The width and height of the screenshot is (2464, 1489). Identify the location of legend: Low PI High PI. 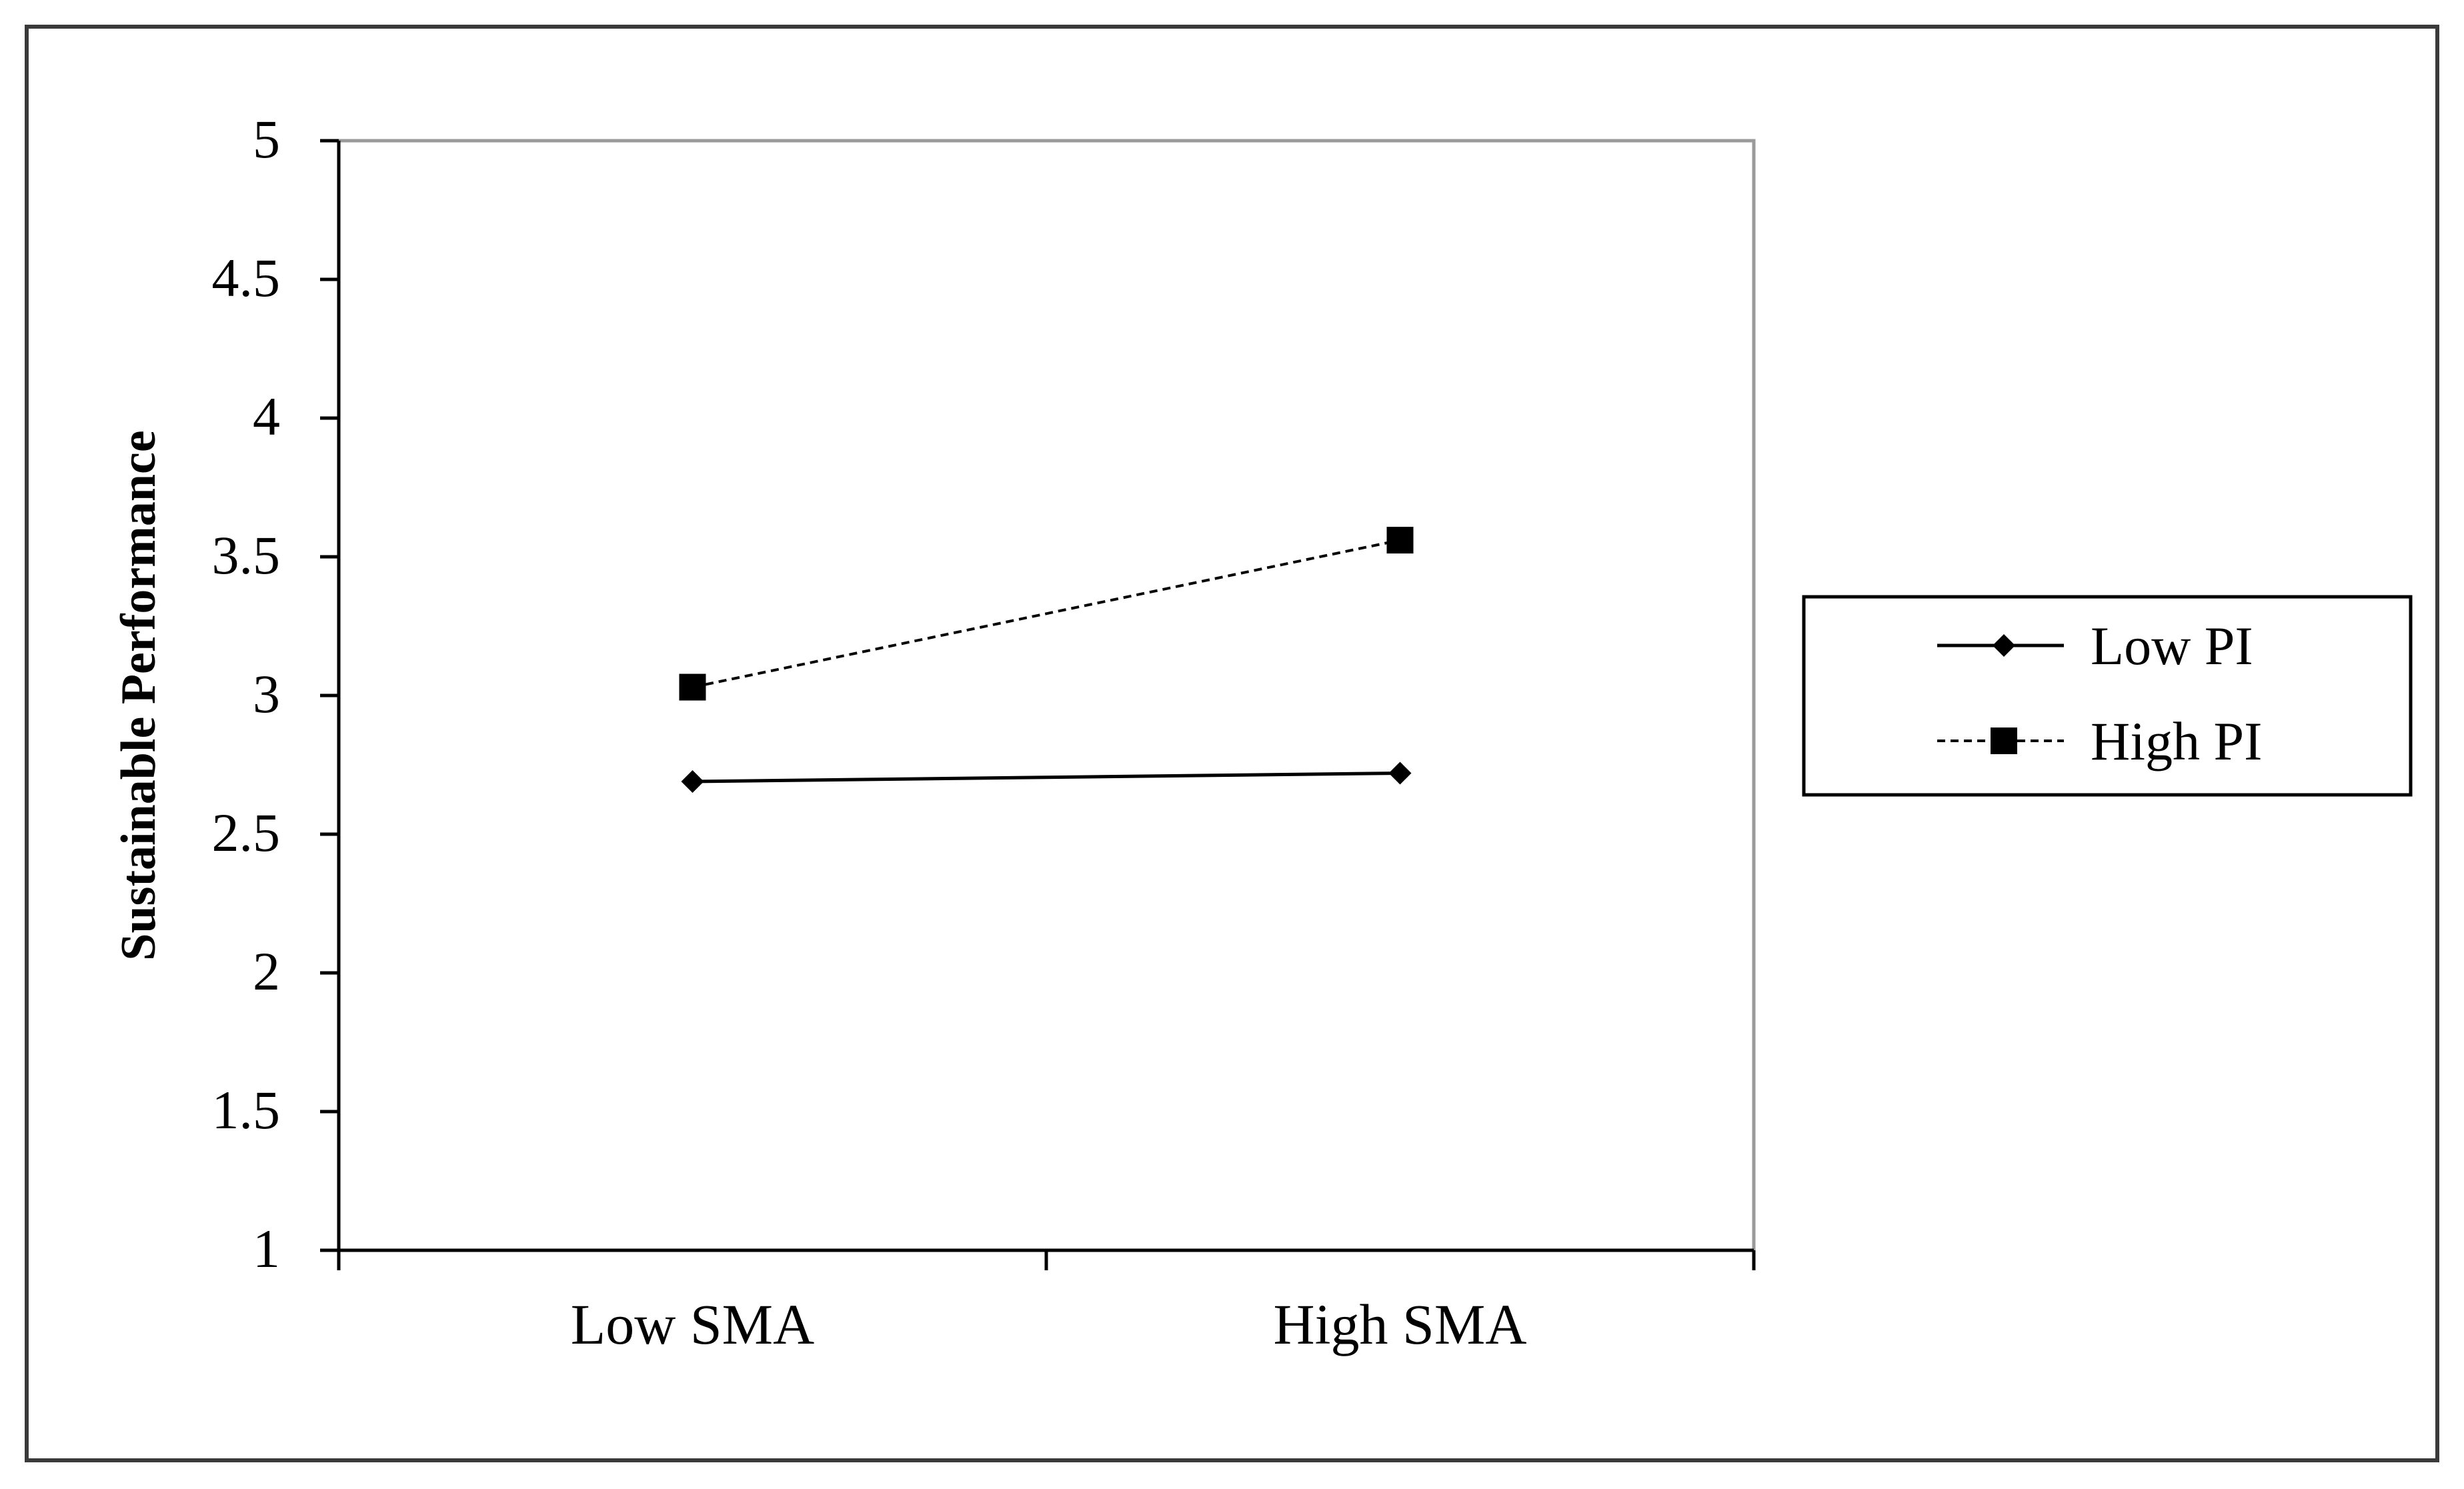
(2107, 696).